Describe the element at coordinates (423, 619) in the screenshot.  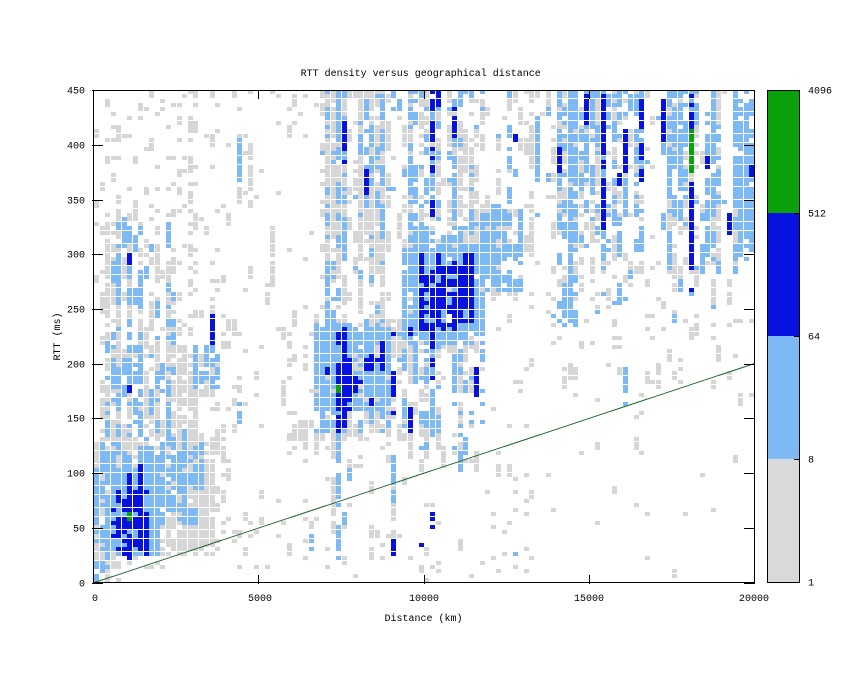
I see `svg-text: Distance (km)` at that location.